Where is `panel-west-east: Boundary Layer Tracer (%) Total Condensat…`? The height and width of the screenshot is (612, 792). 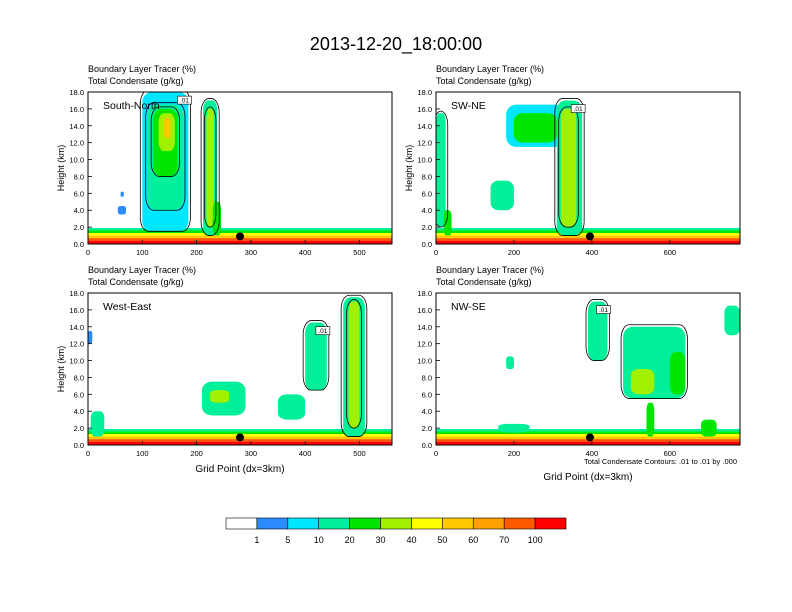
panel-west-east: Boundary Layer Tracer (%) Total Condensat… is located at coordinates (224, 370).